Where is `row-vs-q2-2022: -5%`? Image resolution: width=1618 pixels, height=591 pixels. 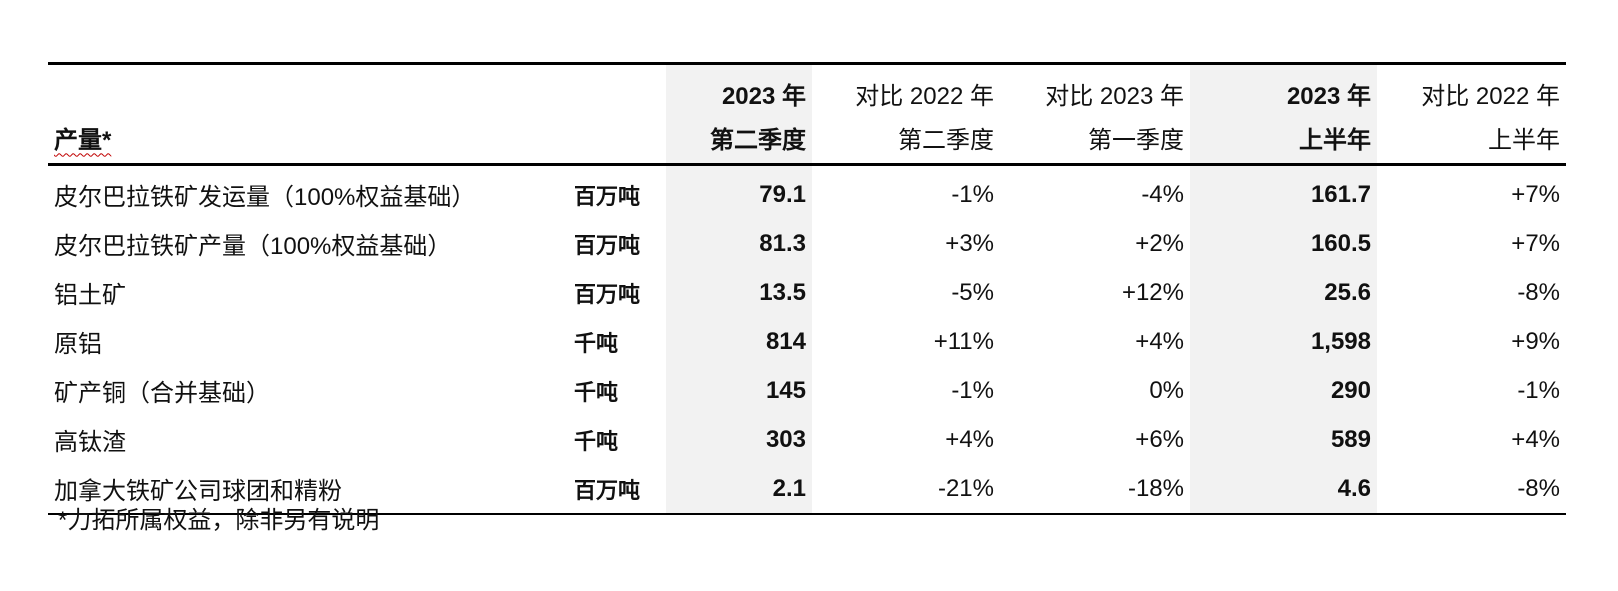 row-vs-q2-2022: -5% is located at coordinates (972, 292).